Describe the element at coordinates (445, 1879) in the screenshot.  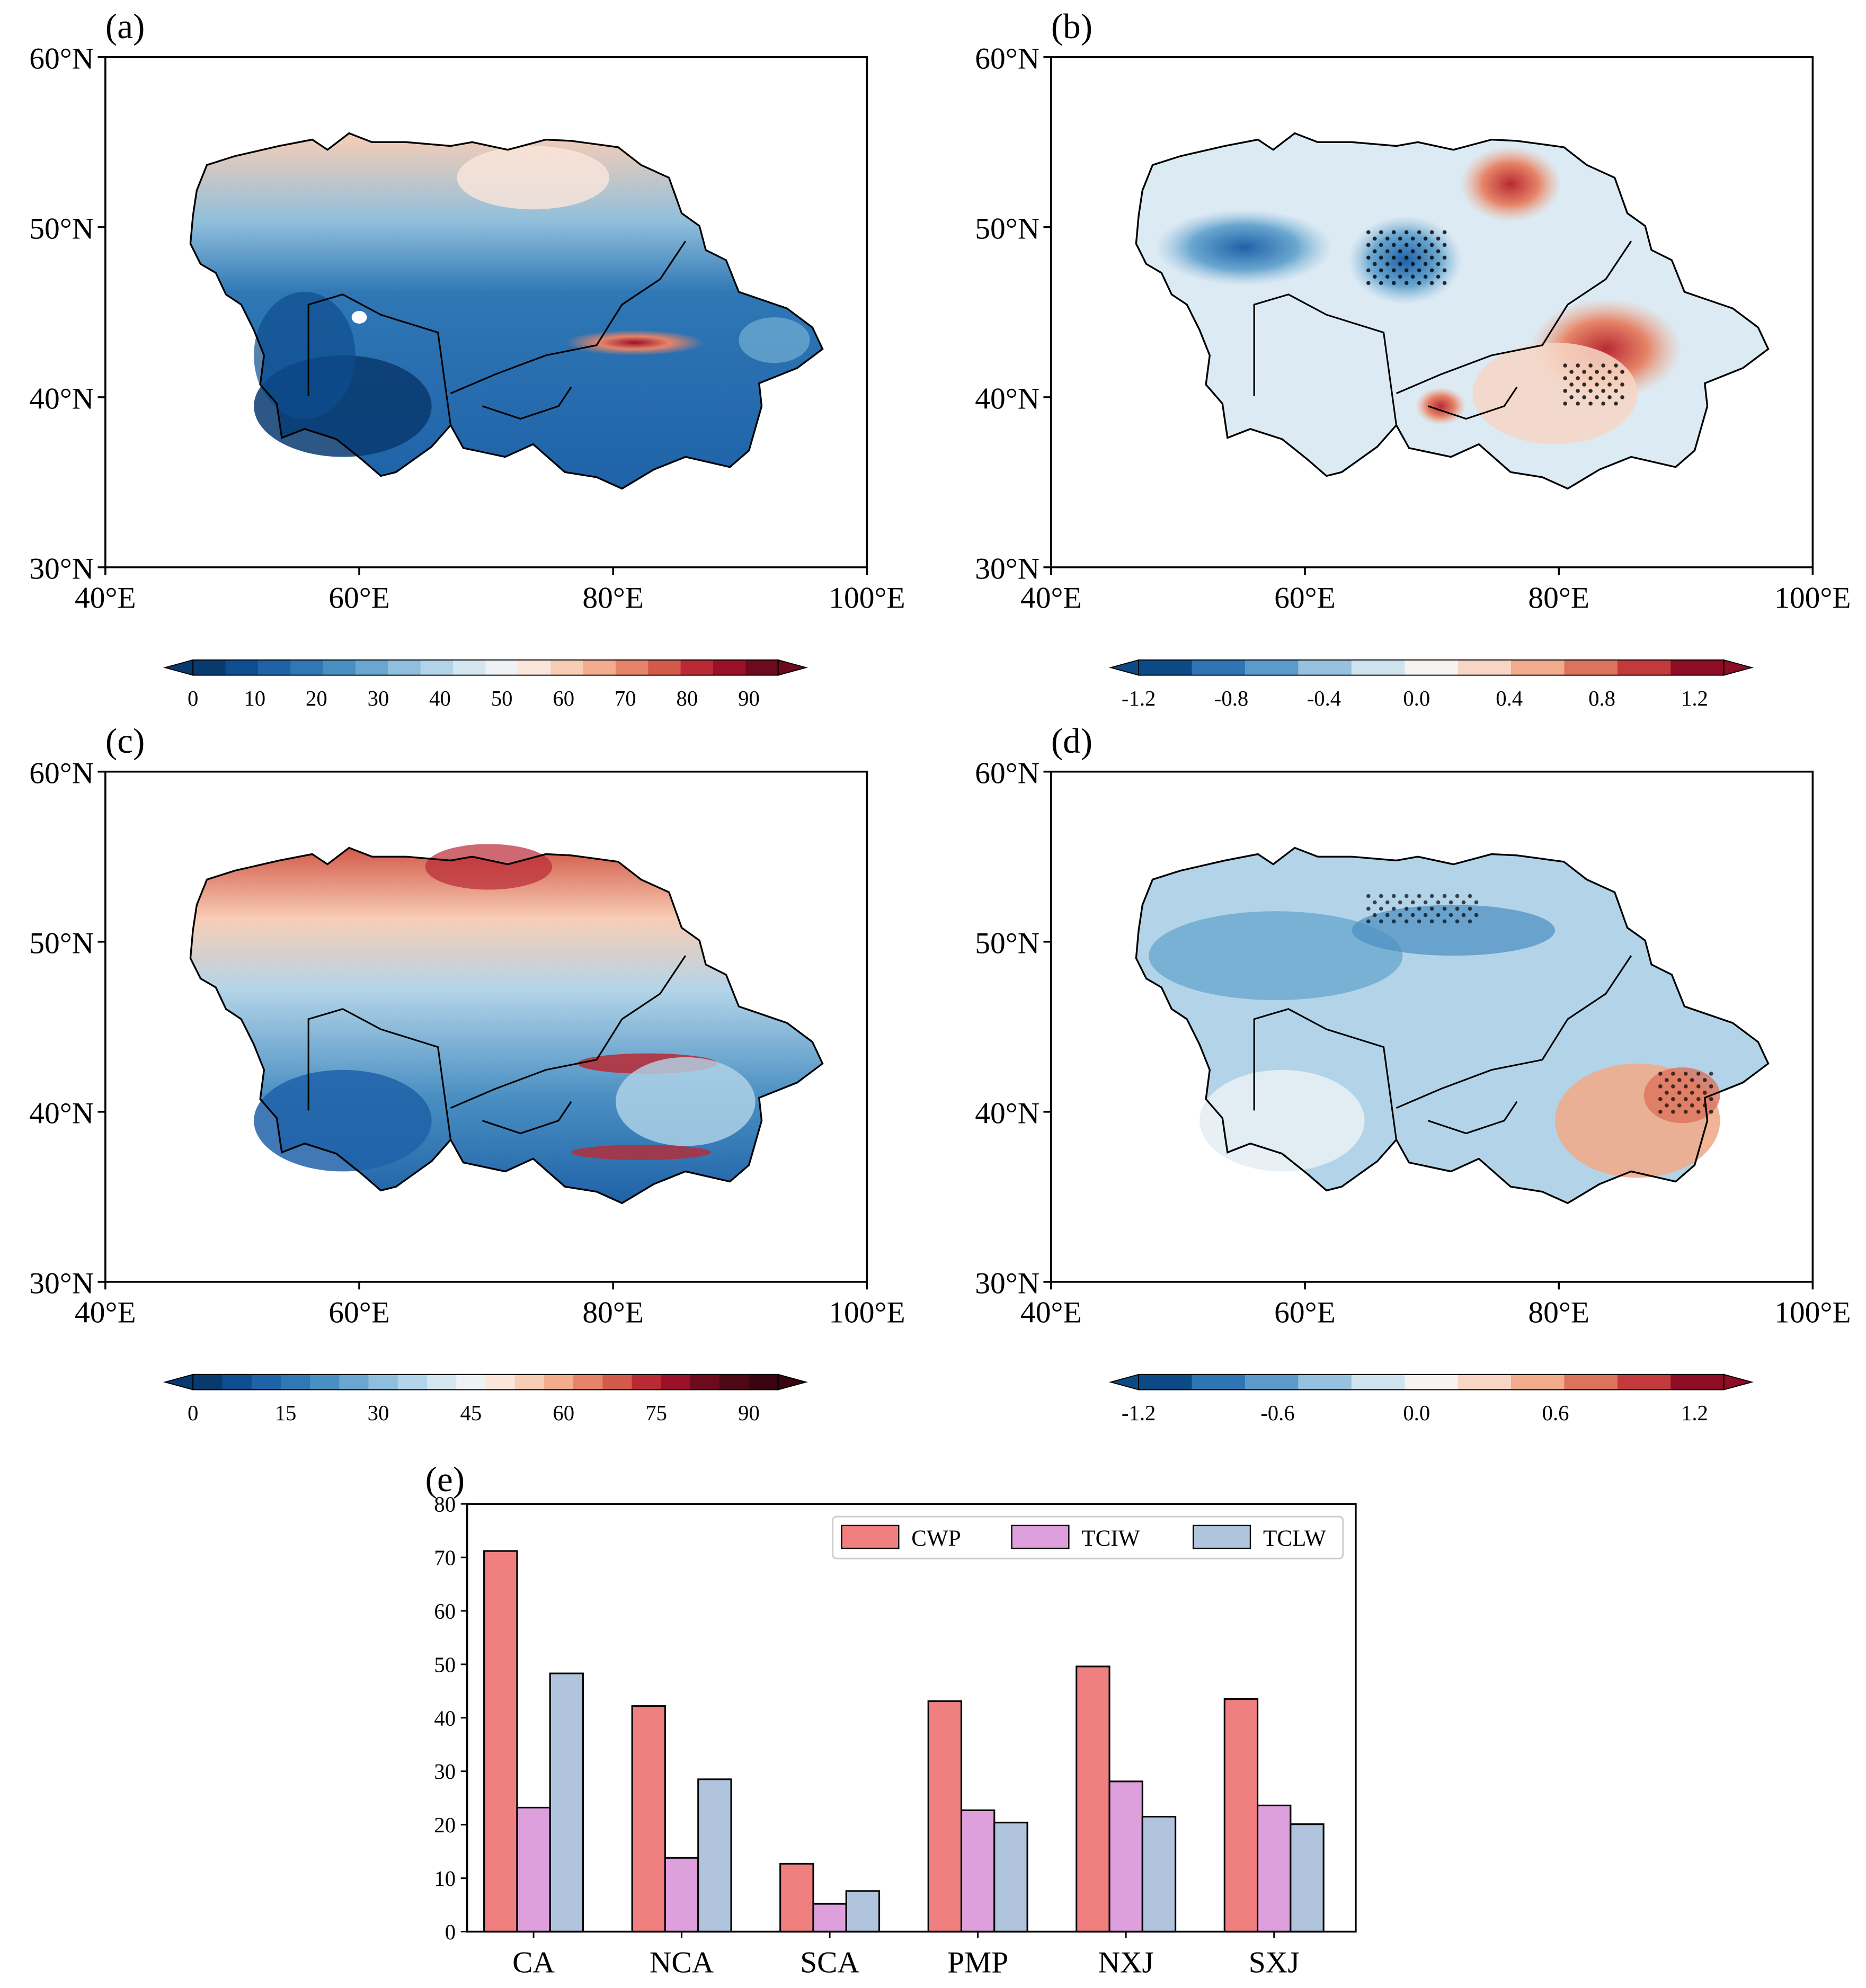
I see `y-tick-label: 10` at that location.